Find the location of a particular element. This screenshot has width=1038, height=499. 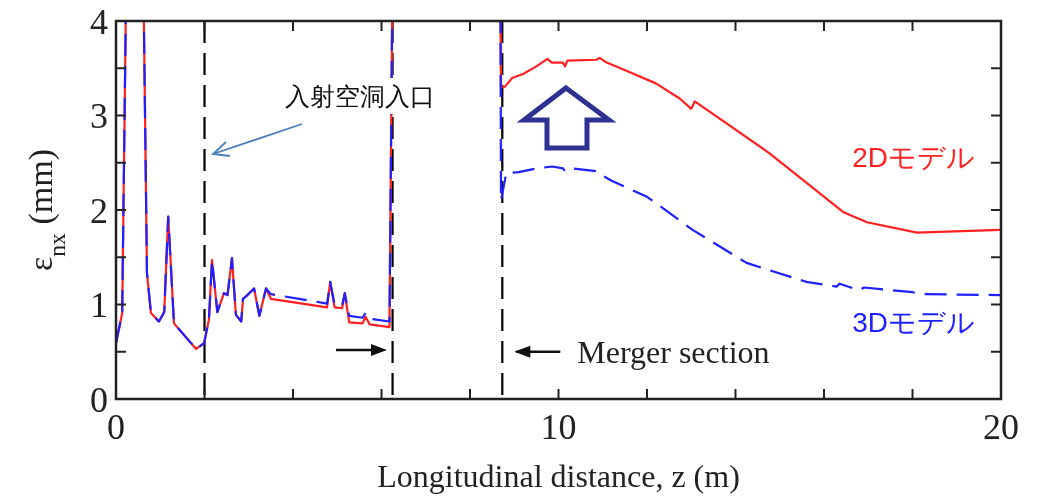

y-tick-label: 1 is located at coordinates (99, 305).